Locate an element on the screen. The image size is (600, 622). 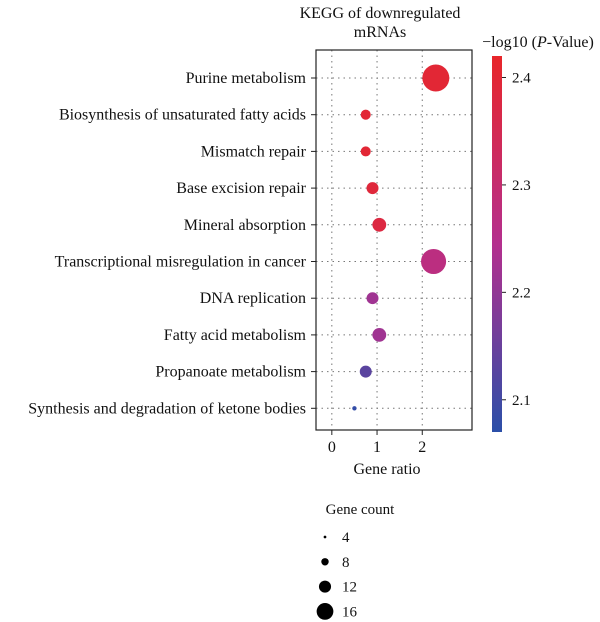
x-axis-ticks: 0 1 2 is located at coordinates (377, 443).